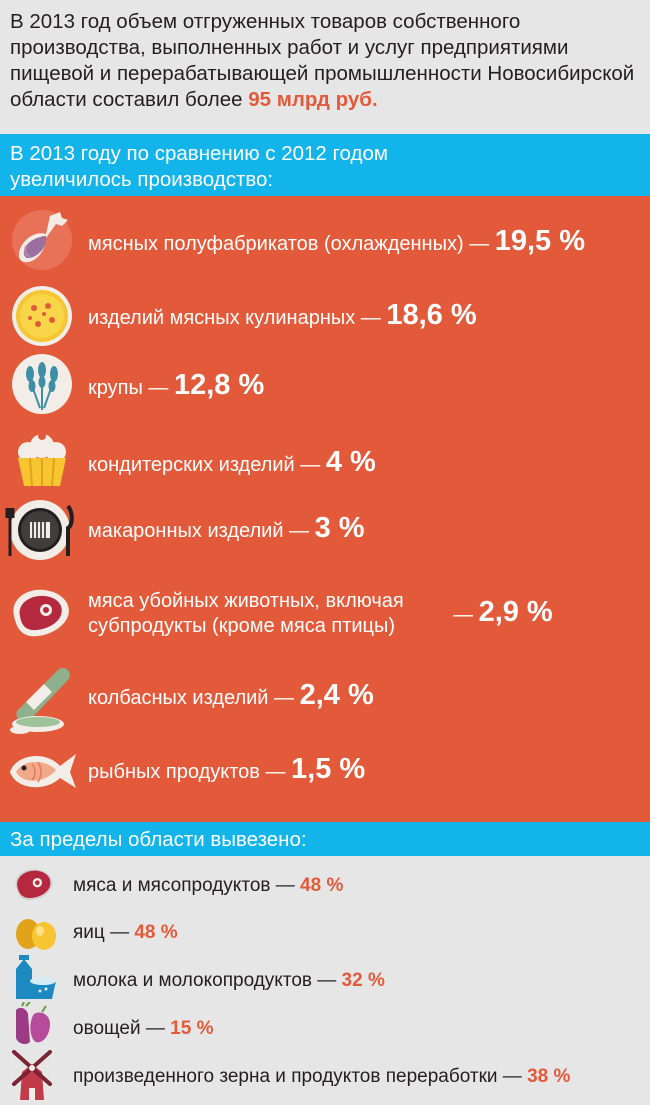  What do you see at coordinates (43, 771) in the screenshot?
I see `fish-icon` at bounding box center [43, 771].